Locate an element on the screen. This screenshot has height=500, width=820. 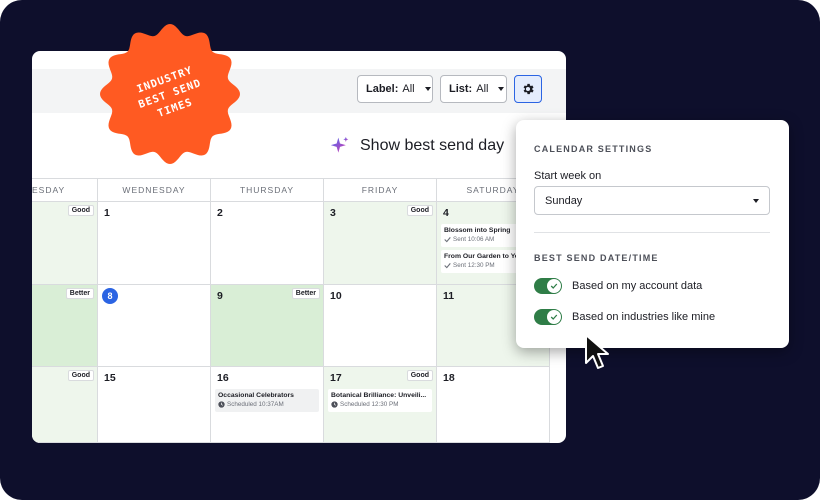
list-filter-key: List: is located at coordinates (461, 89).